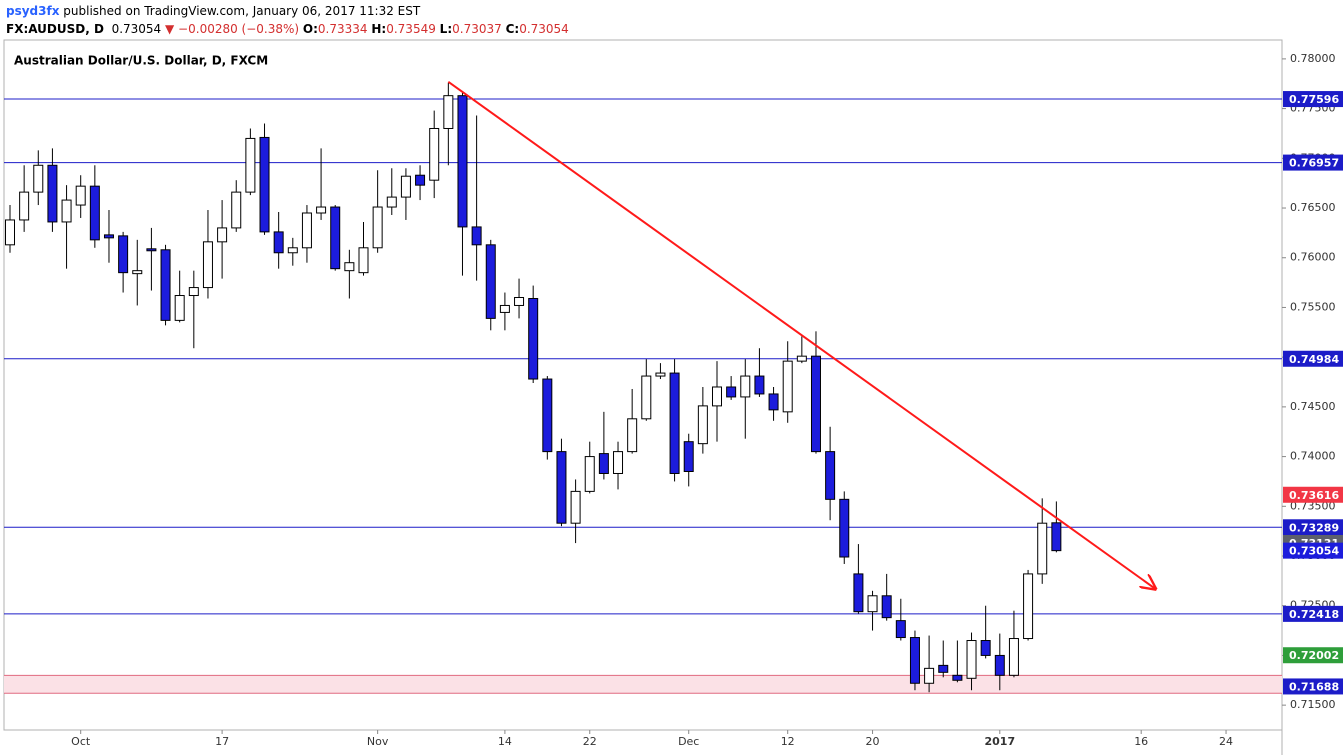 This screenshot has height=755, width=1344. What do you see at coordinates (1141, 741) in the screenshot?
I see `x-tick-label: 16` at bounding box center [1141, 741].